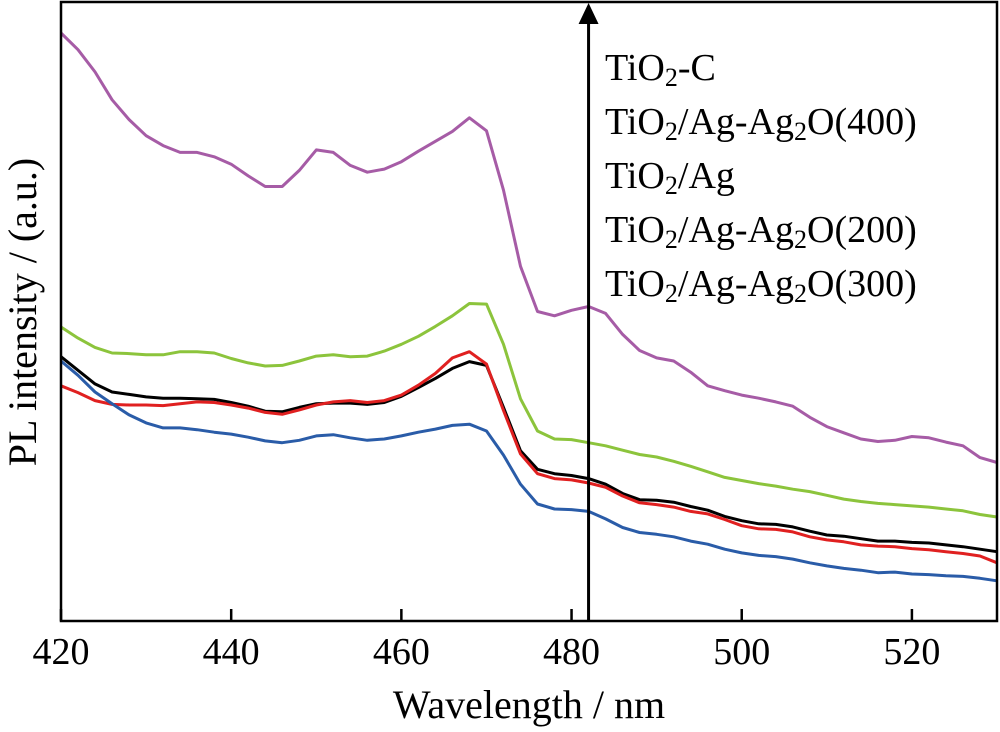  Describe the element at coordinates (670, 177) in the screenshot. I see `legend-entry-3: TiO2/Ag` at that location.